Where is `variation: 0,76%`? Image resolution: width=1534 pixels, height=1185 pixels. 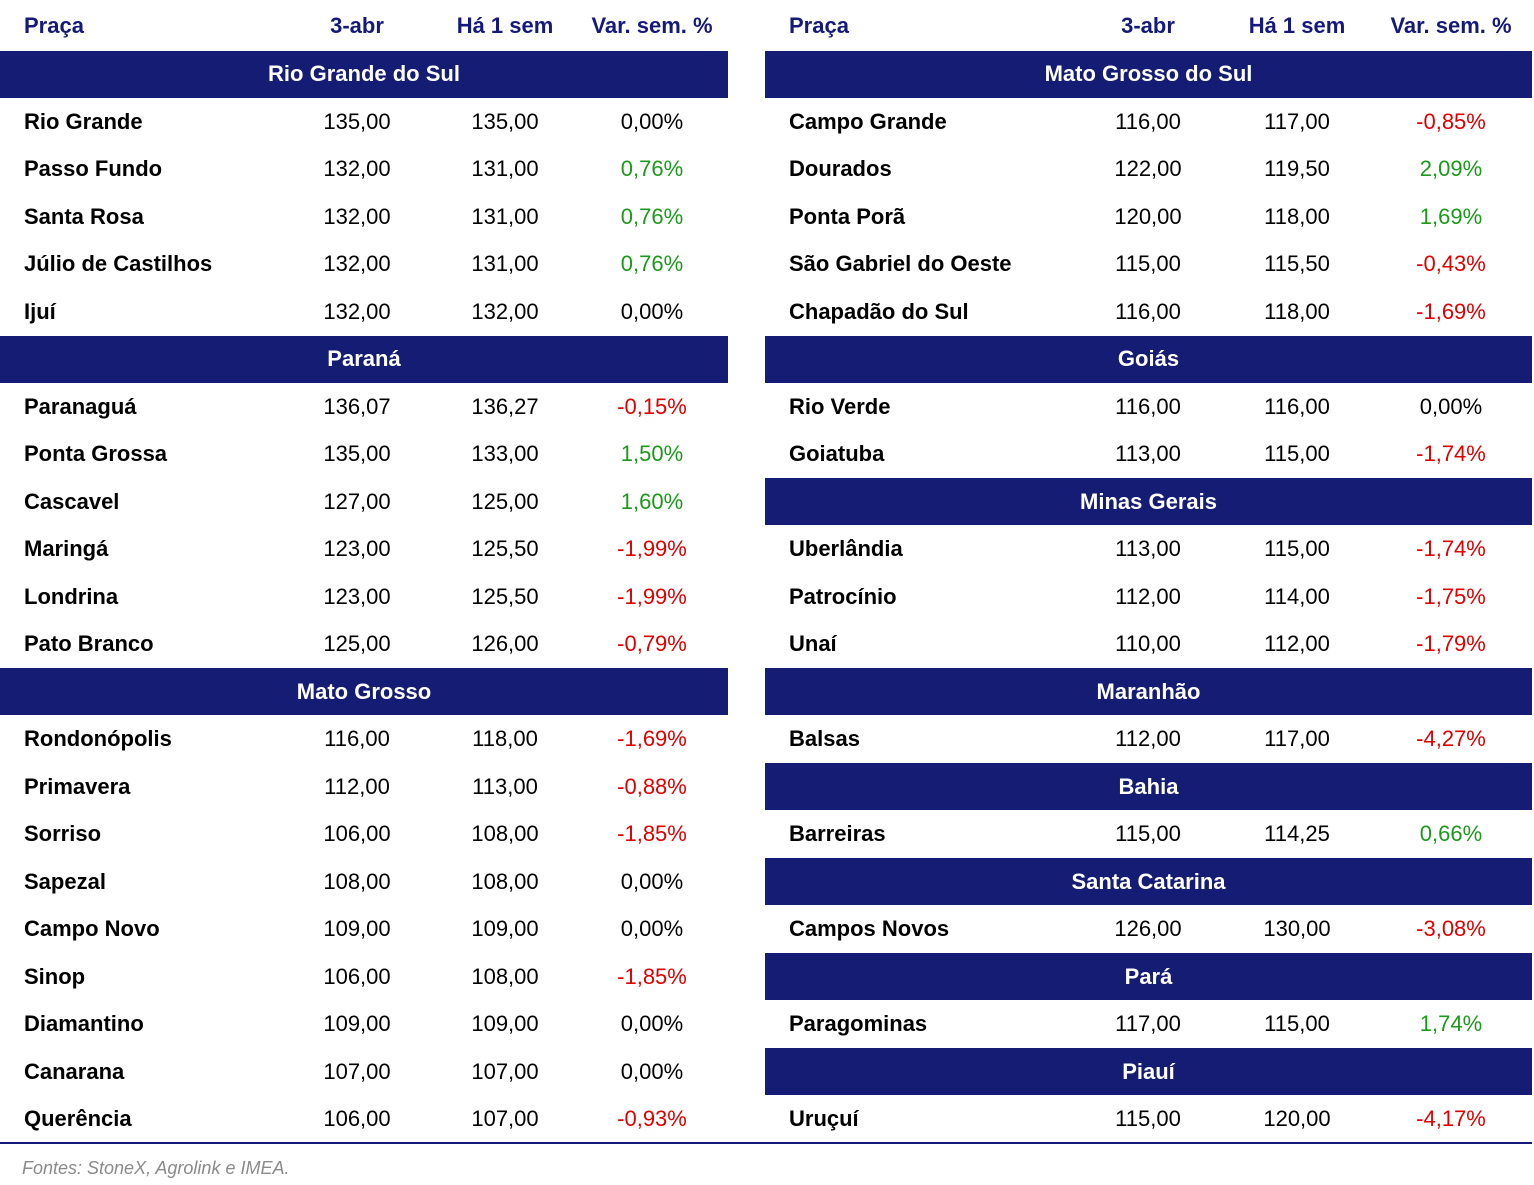 variation: 0,76% is located at coordinates (652, 168).